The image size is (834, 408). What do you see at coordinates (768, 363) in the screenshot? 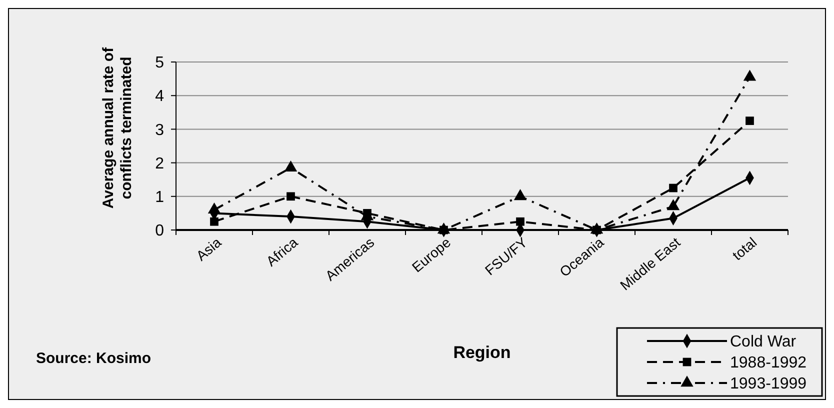
I see `legend-label: 1988-1992` at bounding box center [768, 363].